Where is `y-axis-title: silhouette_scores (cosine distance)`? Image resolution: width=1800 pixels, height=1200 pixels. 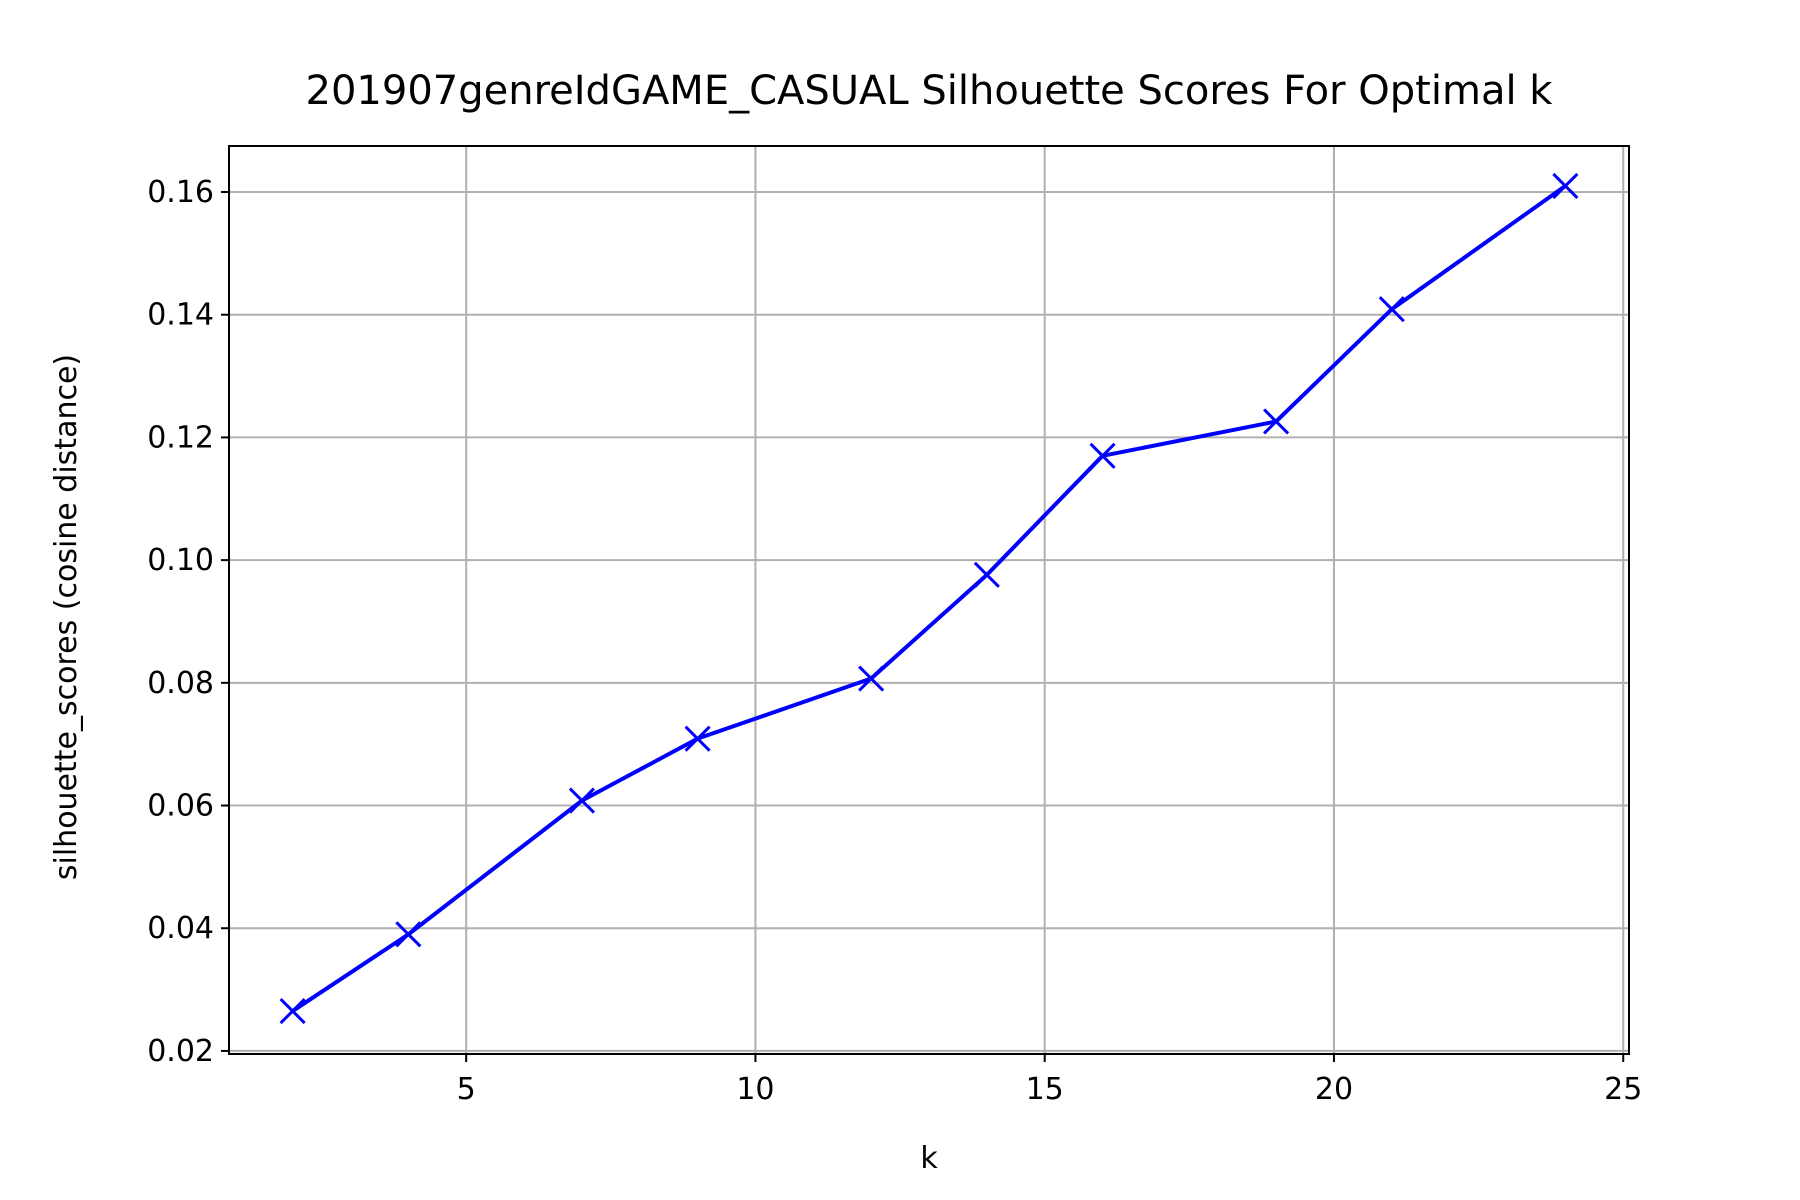
y-axis-title: silhouette_scores (cosine distance) is located at coordinates (66, 617).